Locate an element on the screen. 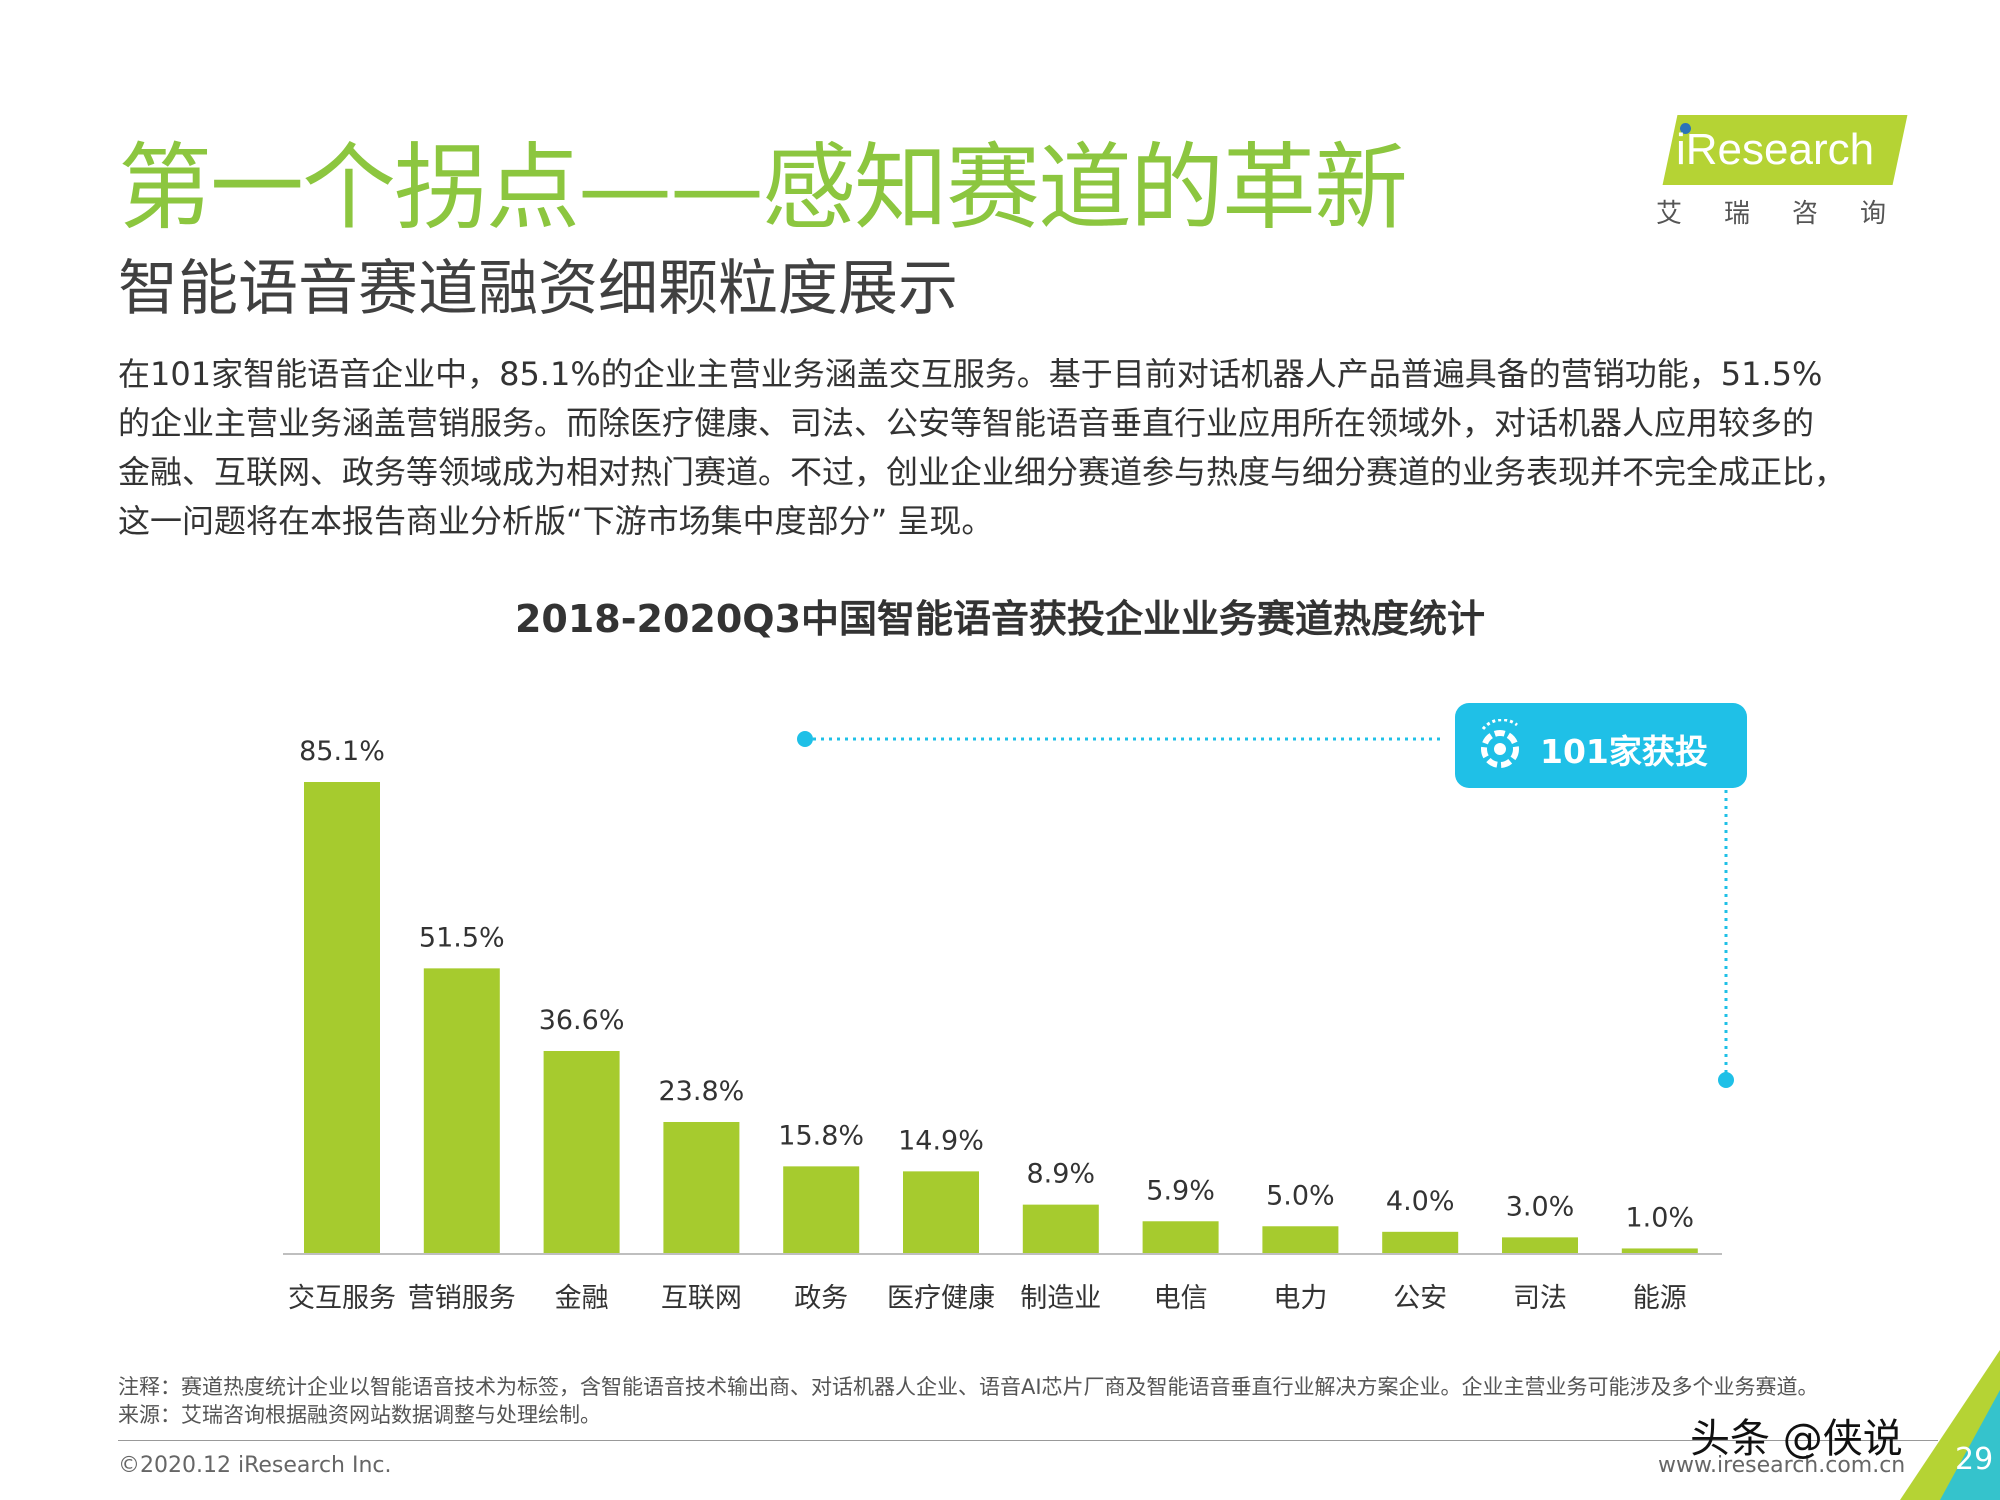  badge-text: 101家获投 is located at coordinates (1624, 751).